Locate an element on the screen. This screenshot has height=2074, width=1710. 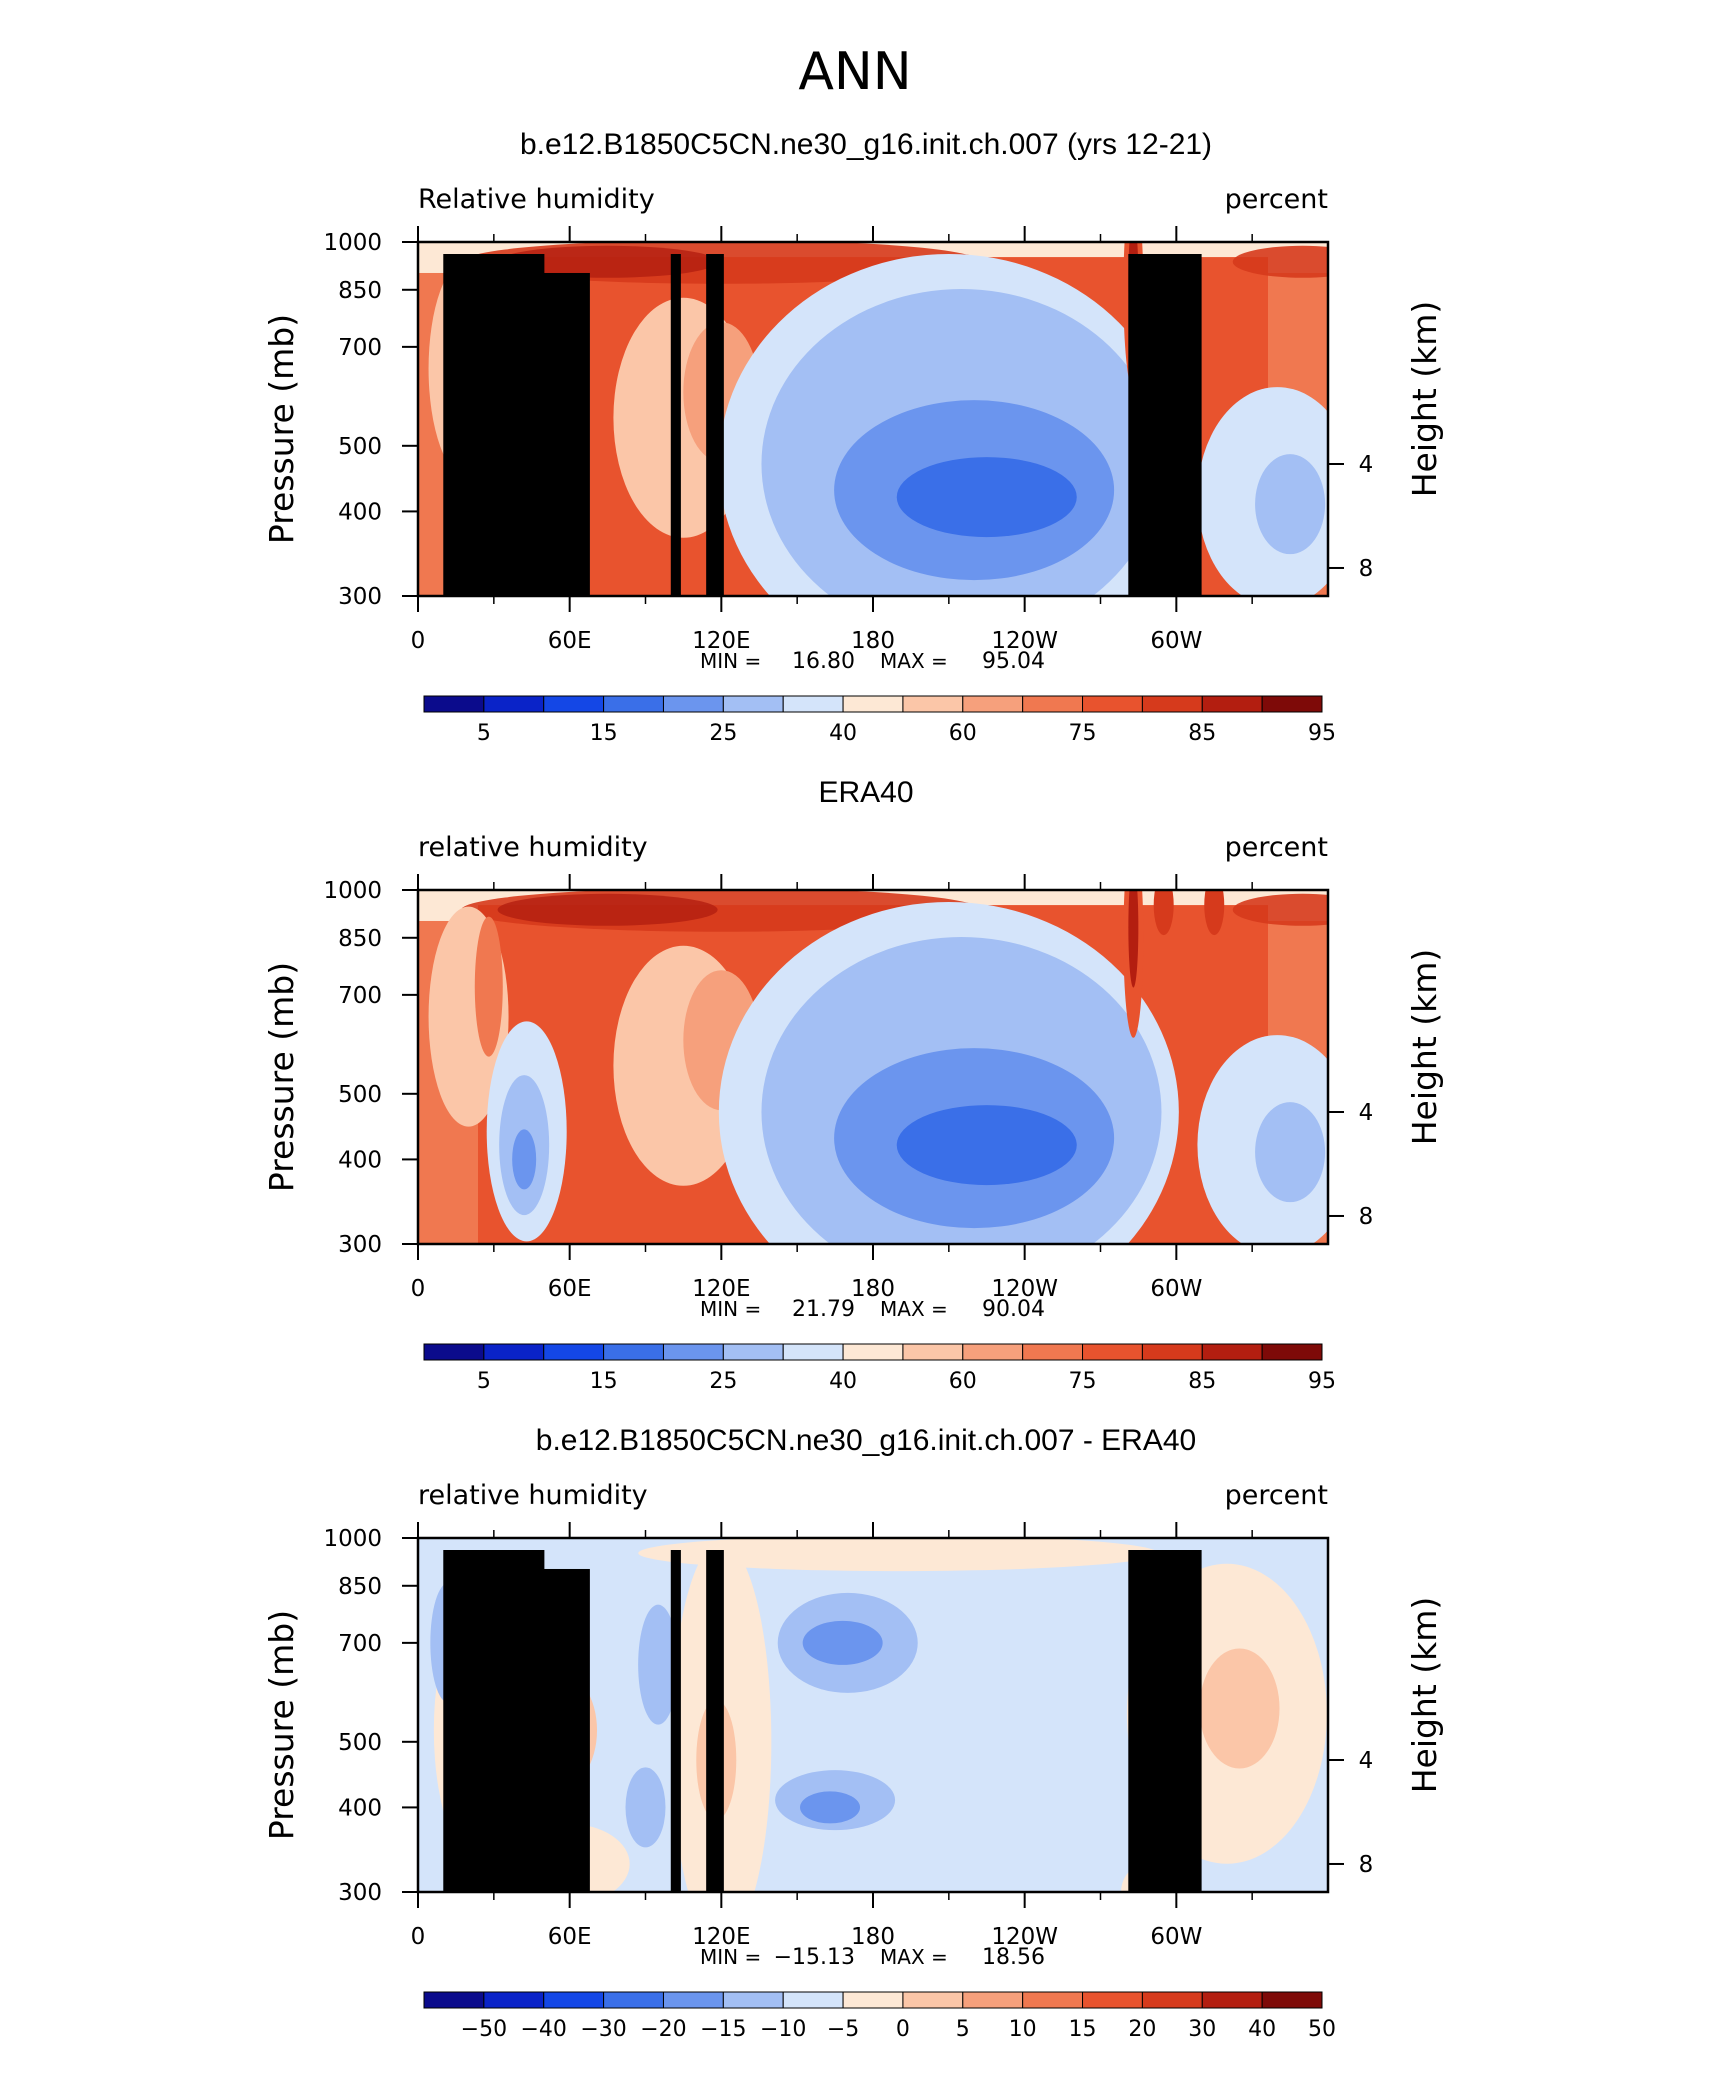
colorbar-label: 50 is located at coordinates (1322, 2029).